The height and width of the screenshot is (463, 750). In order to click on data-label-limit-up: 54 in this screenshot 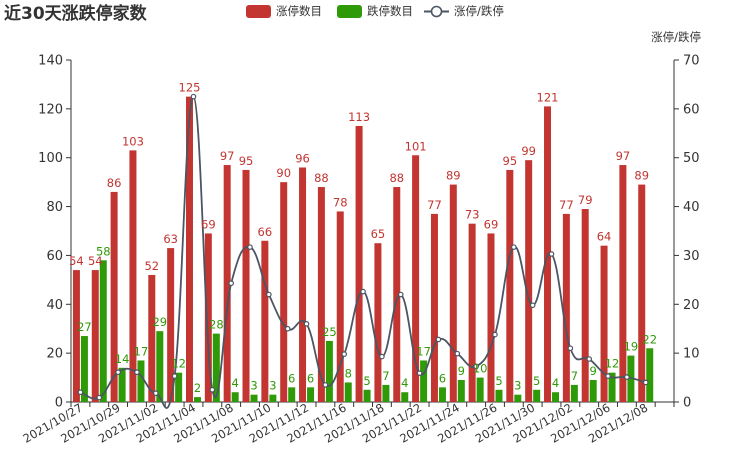, I will do `click(95, 261)`.